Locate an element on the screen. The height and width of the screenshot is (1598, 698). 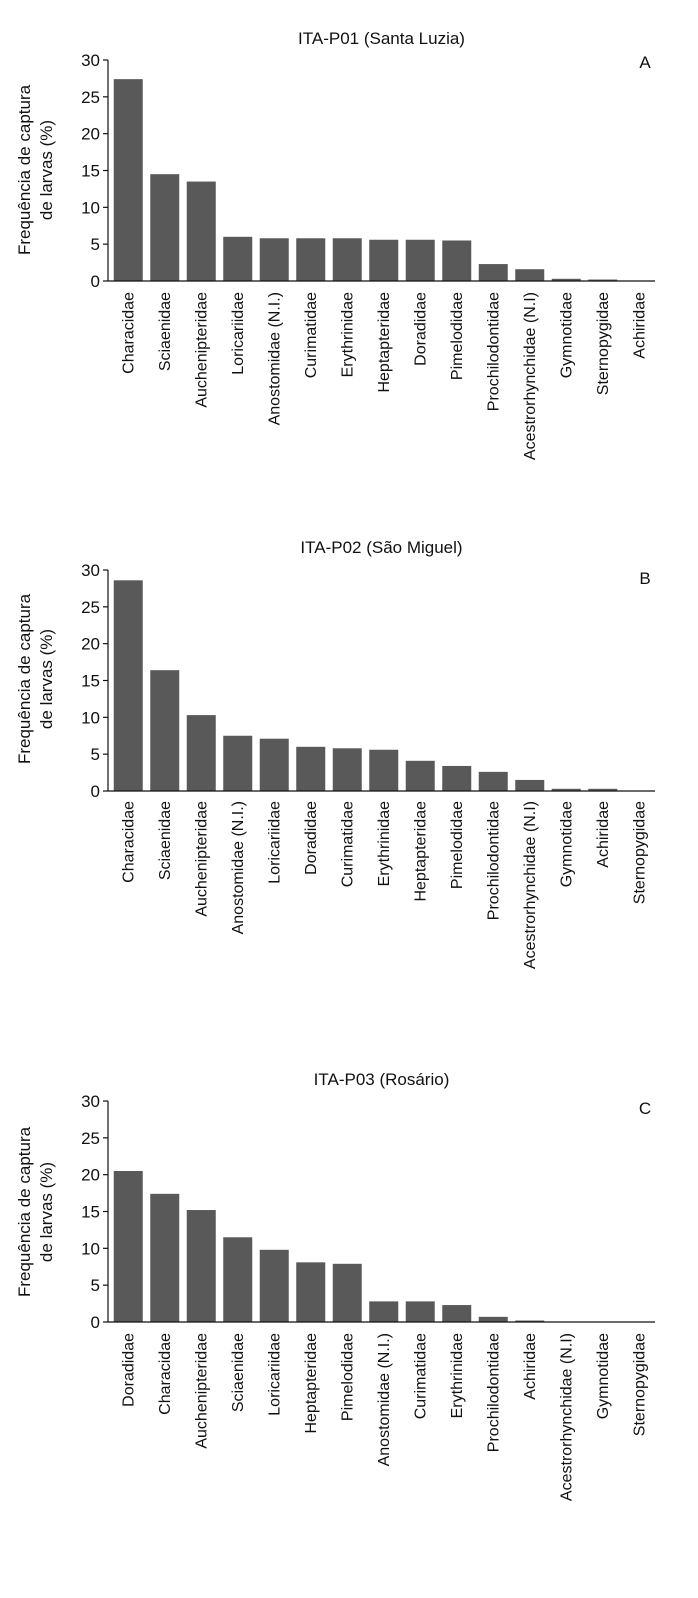
chart-title: ITA-P02 (São Miguel) is located at coordinates (381, 547).